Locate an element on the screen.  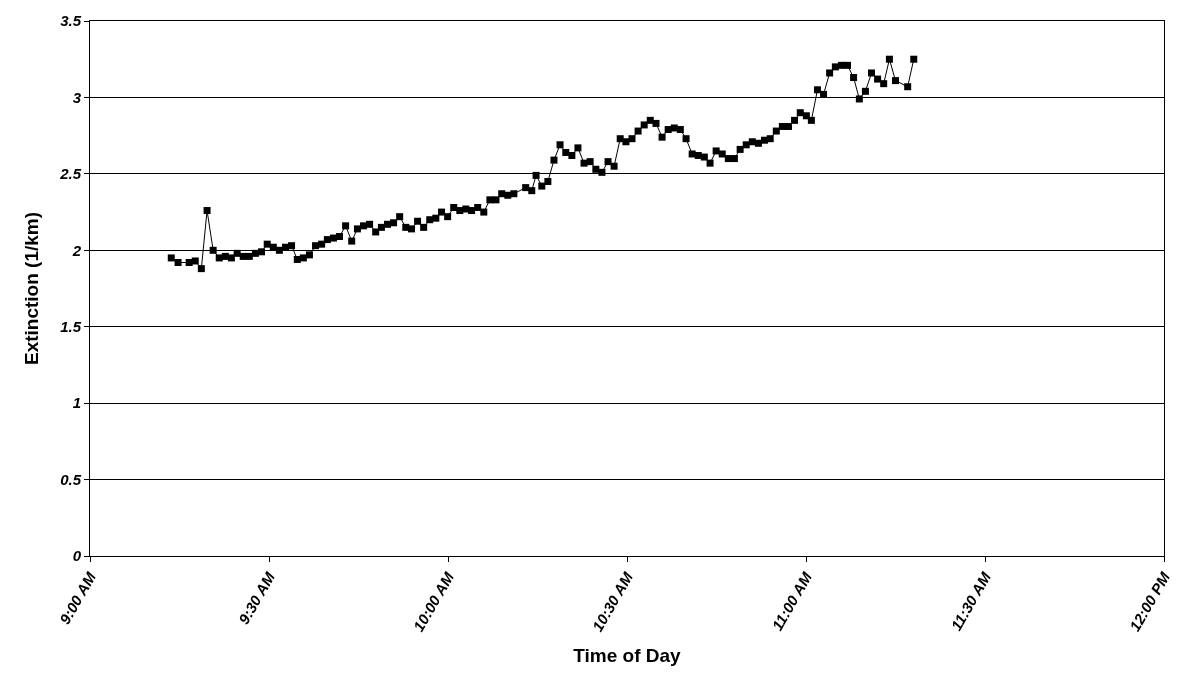
y-tick-label: 0 is located at coordinates (77, 556).